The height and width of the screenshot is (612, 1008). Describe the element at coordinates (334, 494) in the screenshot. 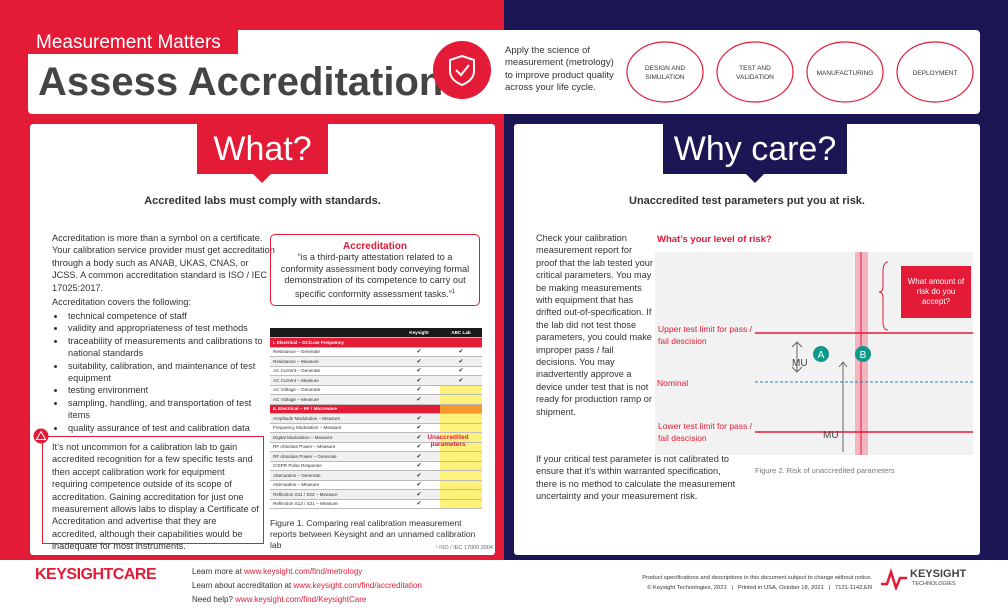

I see `row-label: Reflection S11 / S22 – Measure` at that location.